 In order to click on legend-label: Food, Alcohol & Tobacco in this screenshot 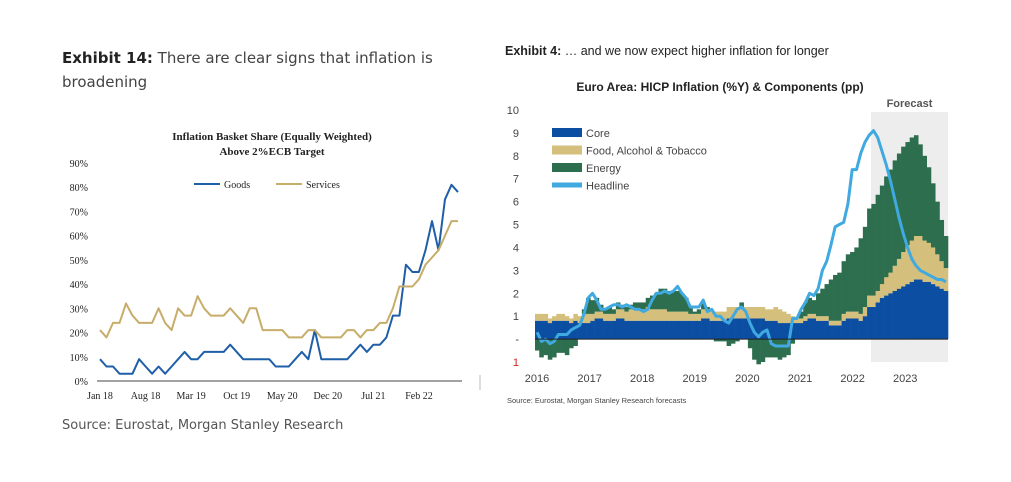, I will do `click(646, 152)`.